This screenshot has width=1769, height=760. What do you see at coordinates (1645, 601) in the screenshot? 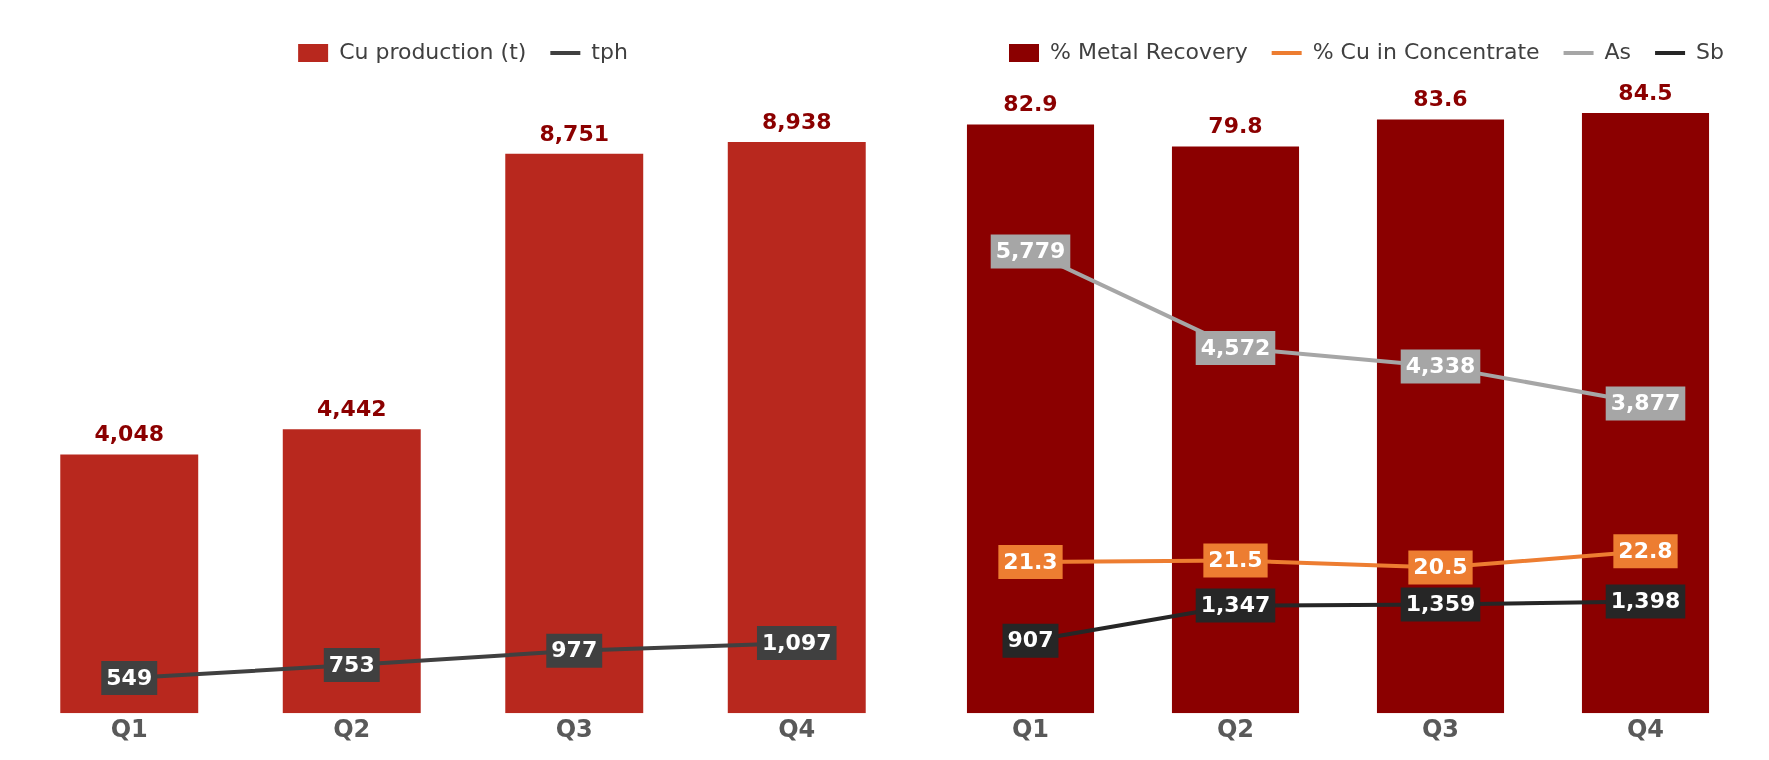
I see `data-label: 1,398` at bounding box center [1645, 601].